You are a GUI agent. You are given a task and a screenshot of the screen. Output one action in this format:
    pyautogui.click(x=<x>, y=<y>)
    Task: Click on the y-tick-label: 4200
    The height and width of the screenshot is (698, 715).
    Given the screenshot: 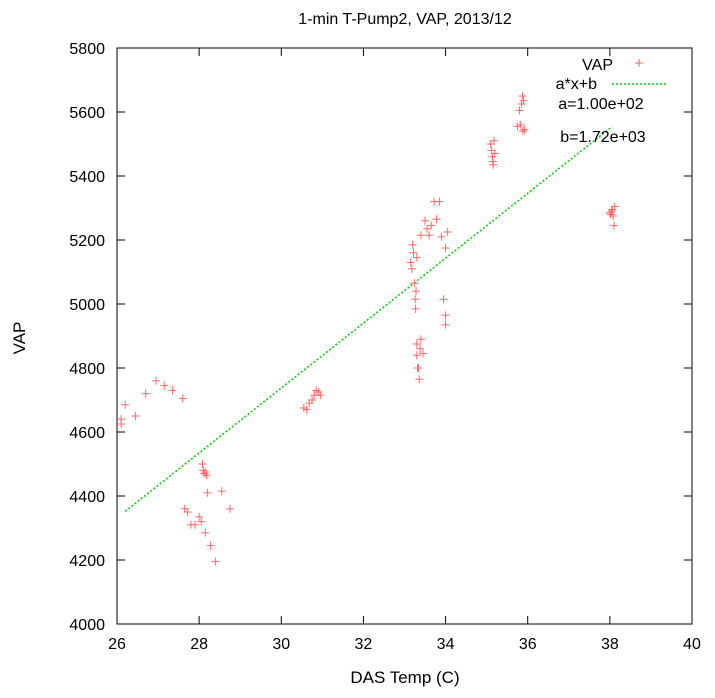 What is the action you would take?
    pyautogui.click(x=87, y=561)
    